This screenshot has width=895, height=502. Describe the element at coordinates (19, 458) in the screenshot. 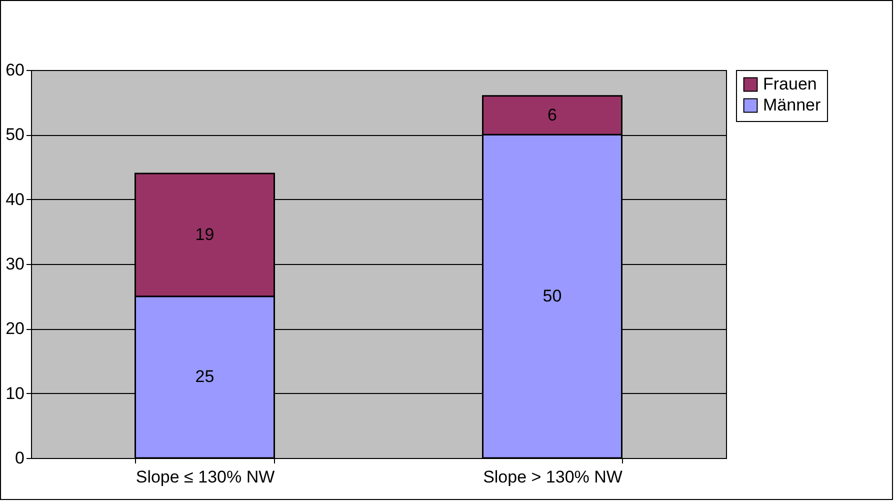

I see `y-tick-label: 0` at that location.